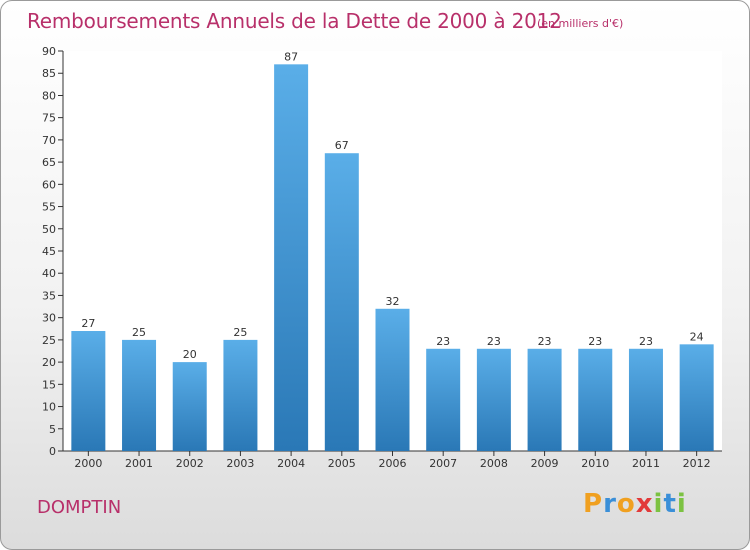 This screenshot has width=750, height=550. I want to click on x-tick-label: 2003, so click(240, 463).